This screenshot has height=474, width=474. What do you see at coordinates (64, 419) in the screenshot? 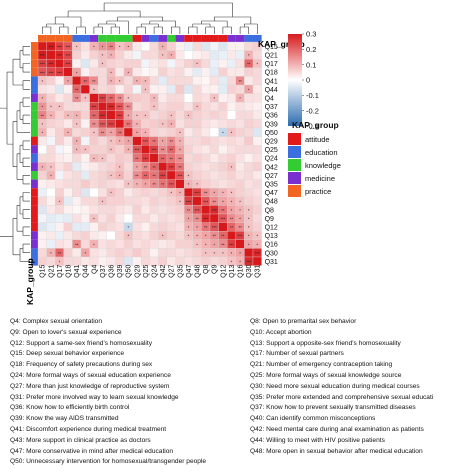
I see `question-note: Q39: Know the way AIDS transmitted` at bounding box center [64, 419].